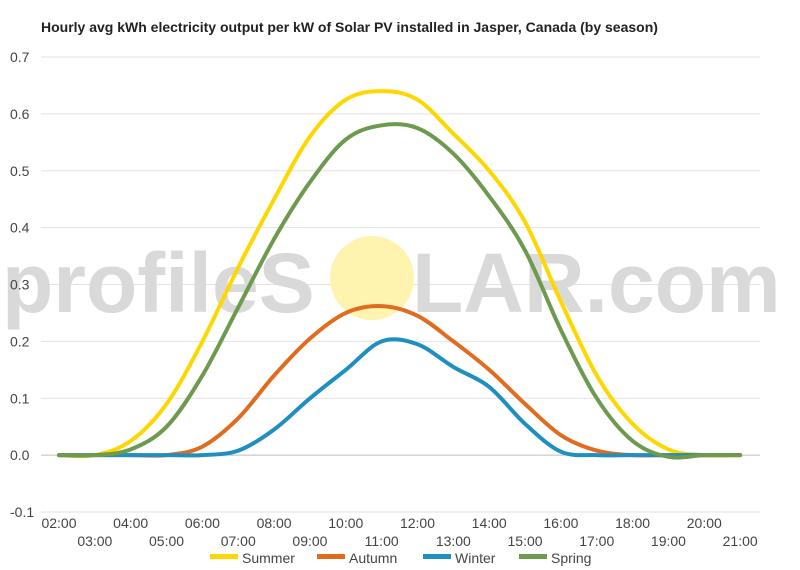 This screenshot has width=800, height=570. Describe the element at coordinates (130, 523) in the screenshot. I see `x-tick-label: 04:00` at that location.